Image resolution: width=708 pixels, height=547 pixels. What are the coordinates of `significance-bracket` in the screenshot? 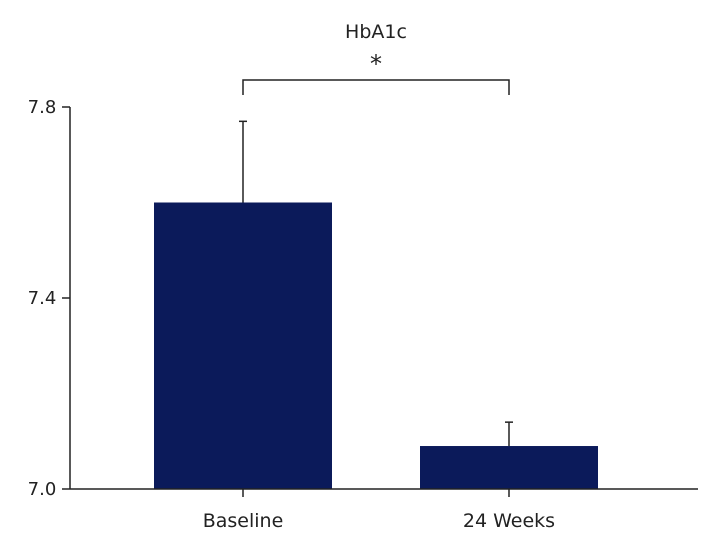 It's located at (376, 87).